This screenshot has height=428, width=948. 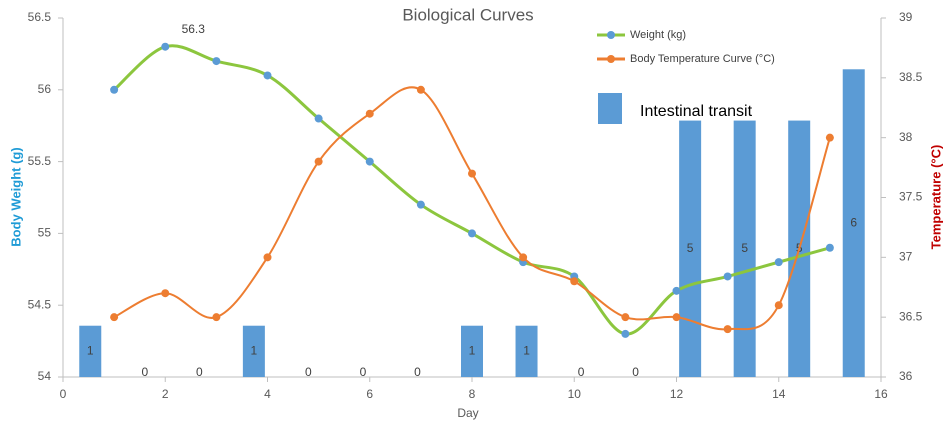 I want to click on y2-tick-label: 39, so click(x=906, y=17).